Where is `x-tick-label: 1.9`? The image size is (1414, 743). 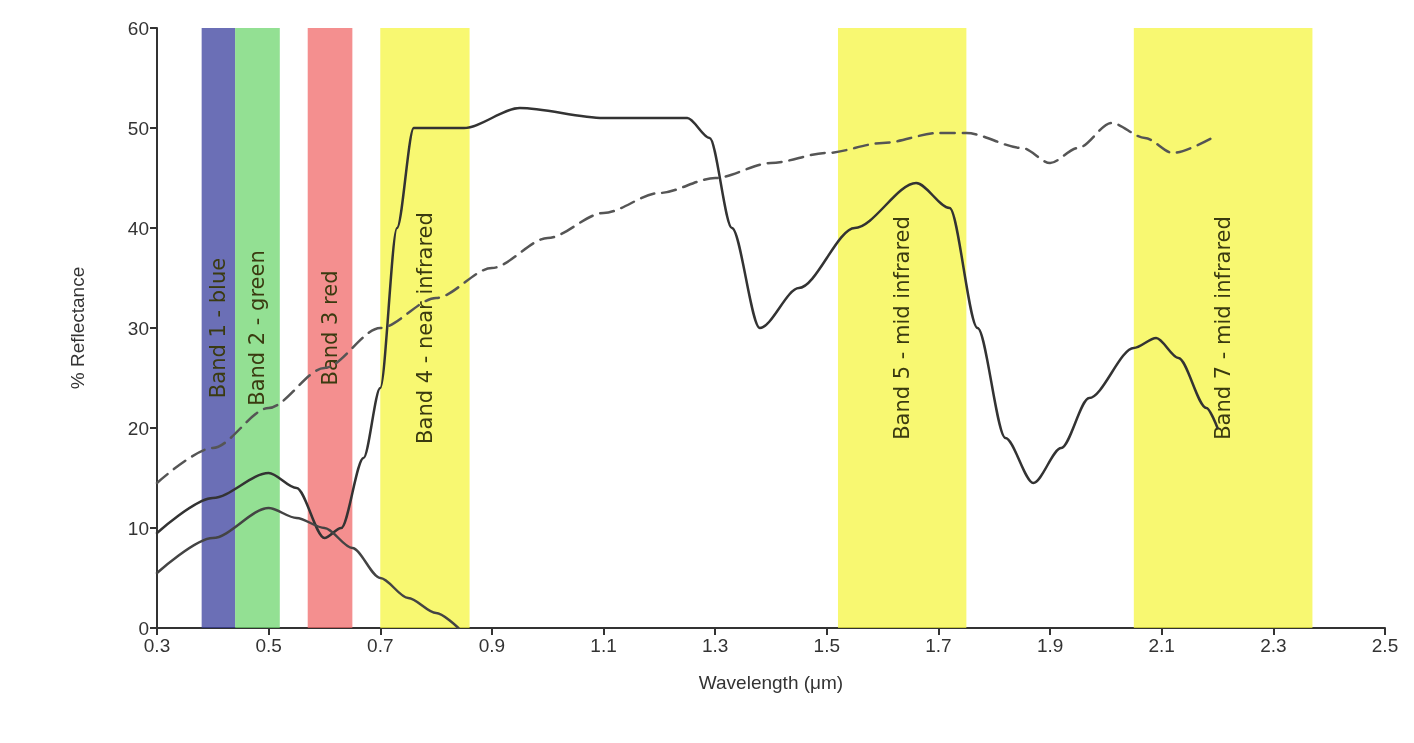
x-tick-label: 1.9 is located at coordinates (1050, 645).